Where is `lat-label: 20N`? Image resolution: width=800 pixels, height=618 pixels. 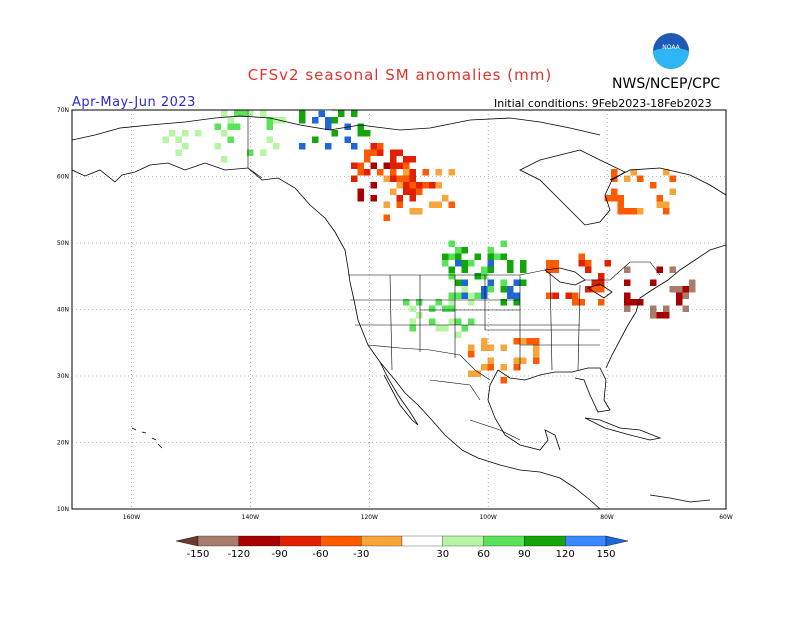
lat-label: 20N is located at coordinates (63, 443).